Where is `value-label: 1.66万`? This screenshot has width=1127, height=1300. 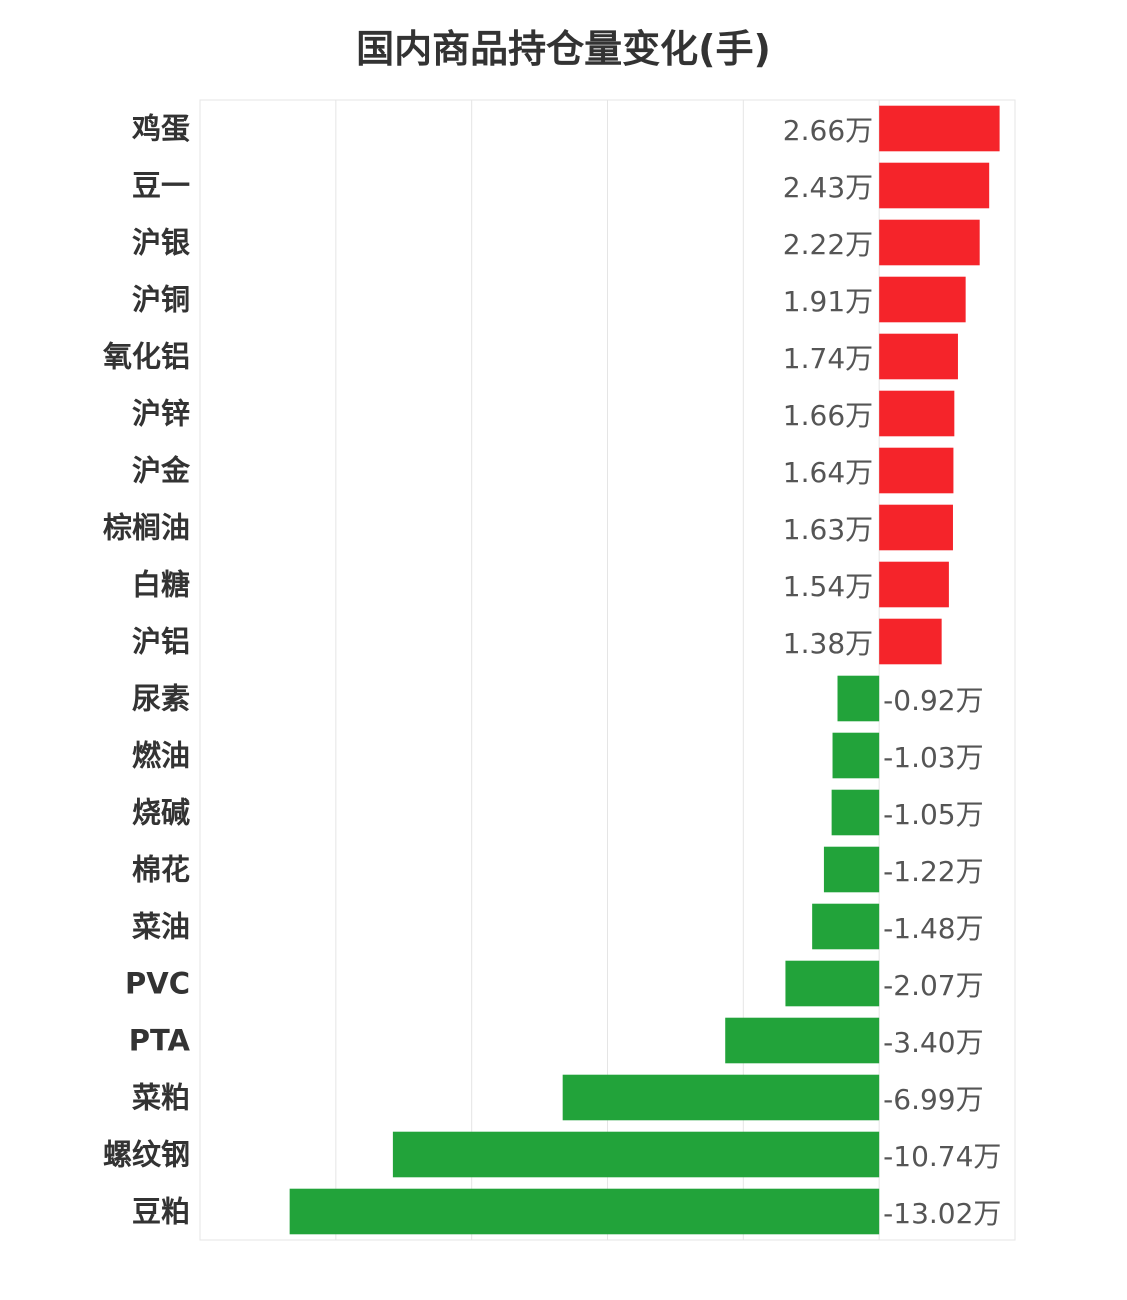
value-label: 1.66万 is located at coordinates (828, 415).